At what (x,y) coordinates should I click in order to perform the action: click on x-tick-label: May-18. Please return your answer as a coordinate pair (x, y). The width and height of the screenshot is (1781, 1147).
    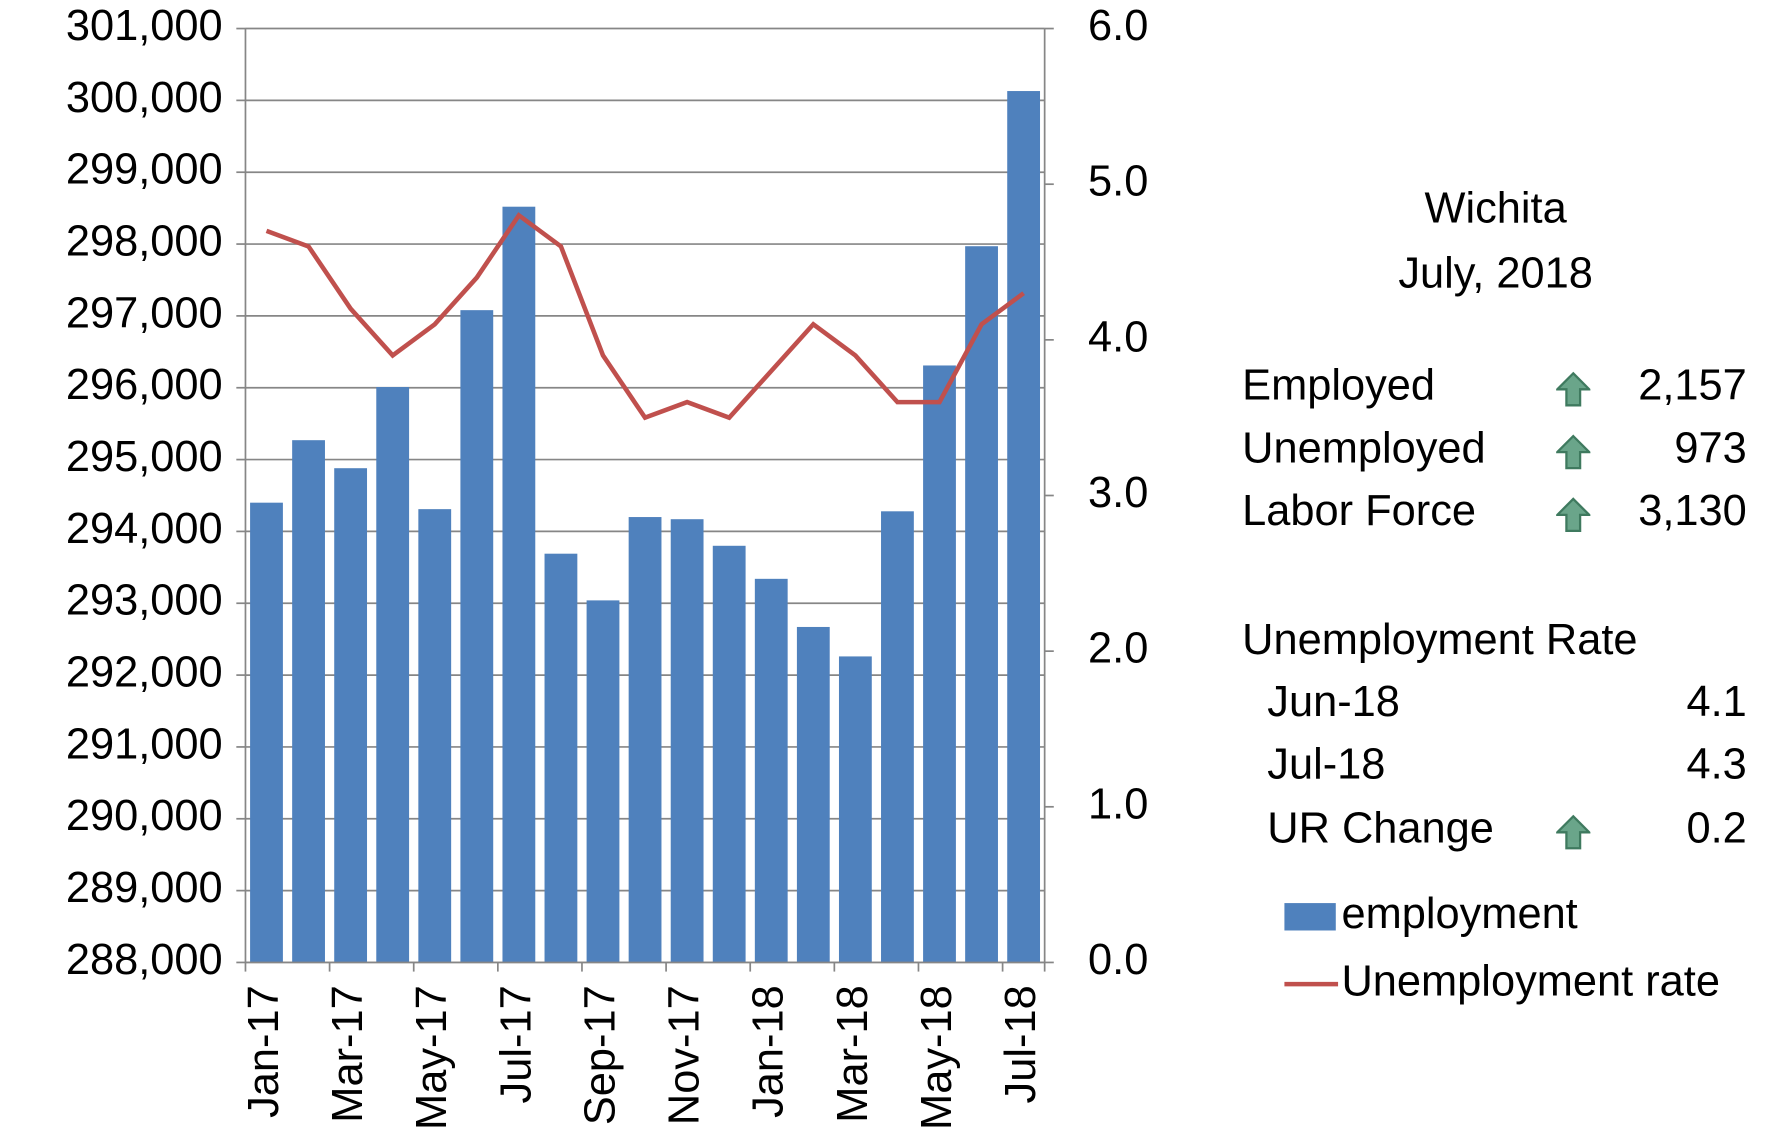
    Looking at the image, I should click on (937, 1057).